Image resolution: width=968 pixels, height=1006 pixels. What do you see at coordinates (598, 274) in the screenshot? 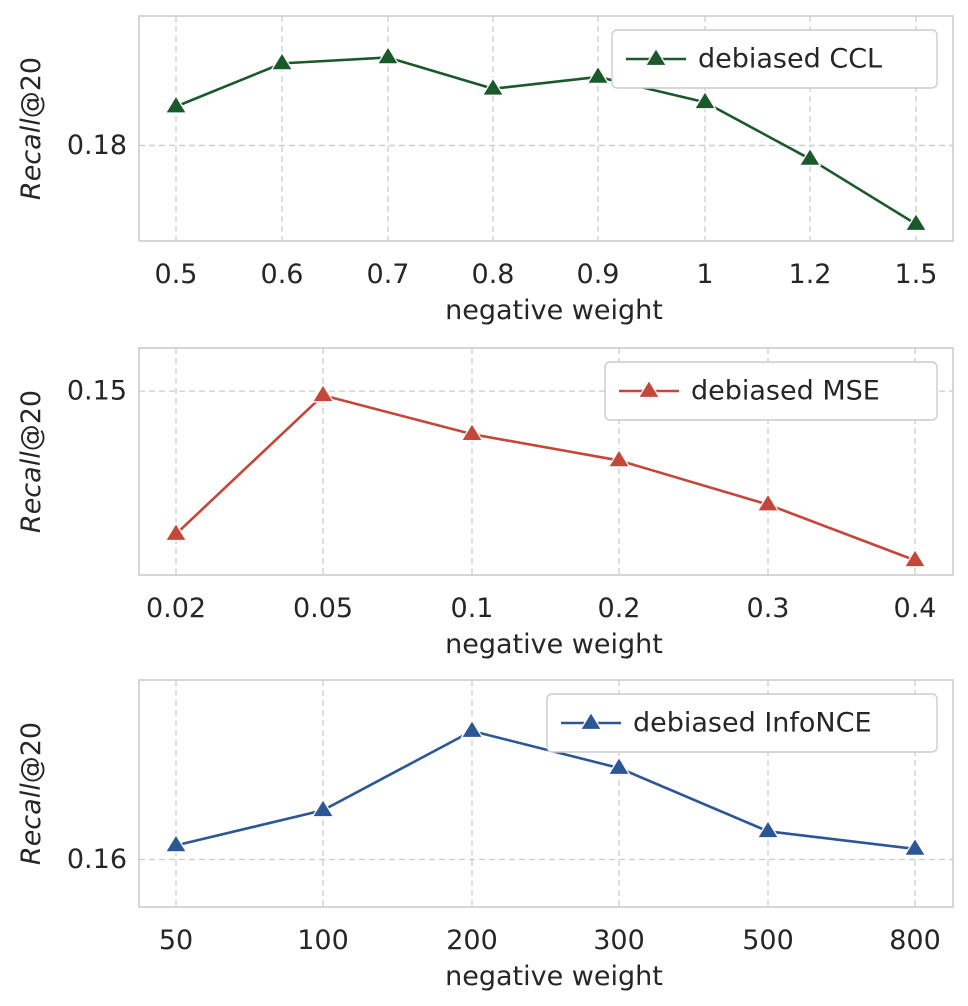
I see `x-tick-label: 0.9` at bounding box center [598, 274].